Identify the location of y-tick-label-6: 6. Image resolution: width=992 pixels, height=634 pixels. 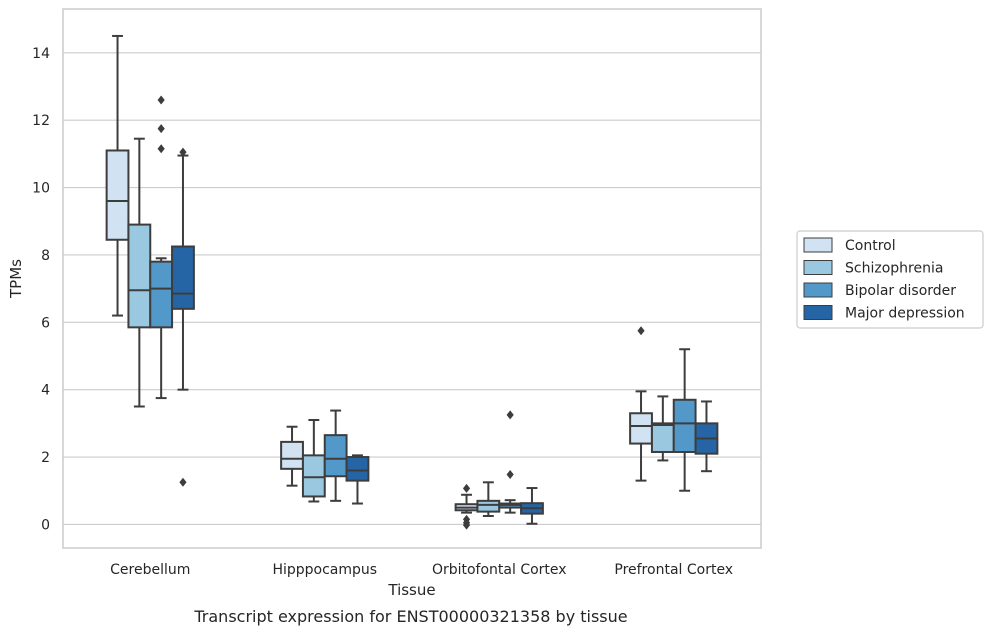
(45, 323).